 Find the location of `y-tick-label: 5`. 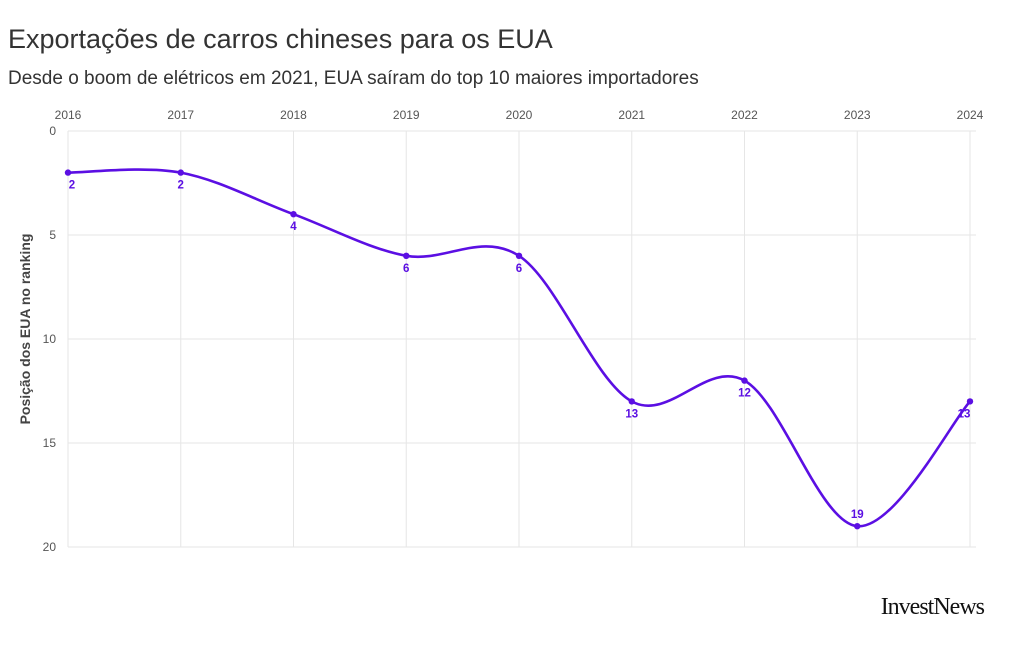

y-tick-label: 5 is located at coordinates (52, 235).